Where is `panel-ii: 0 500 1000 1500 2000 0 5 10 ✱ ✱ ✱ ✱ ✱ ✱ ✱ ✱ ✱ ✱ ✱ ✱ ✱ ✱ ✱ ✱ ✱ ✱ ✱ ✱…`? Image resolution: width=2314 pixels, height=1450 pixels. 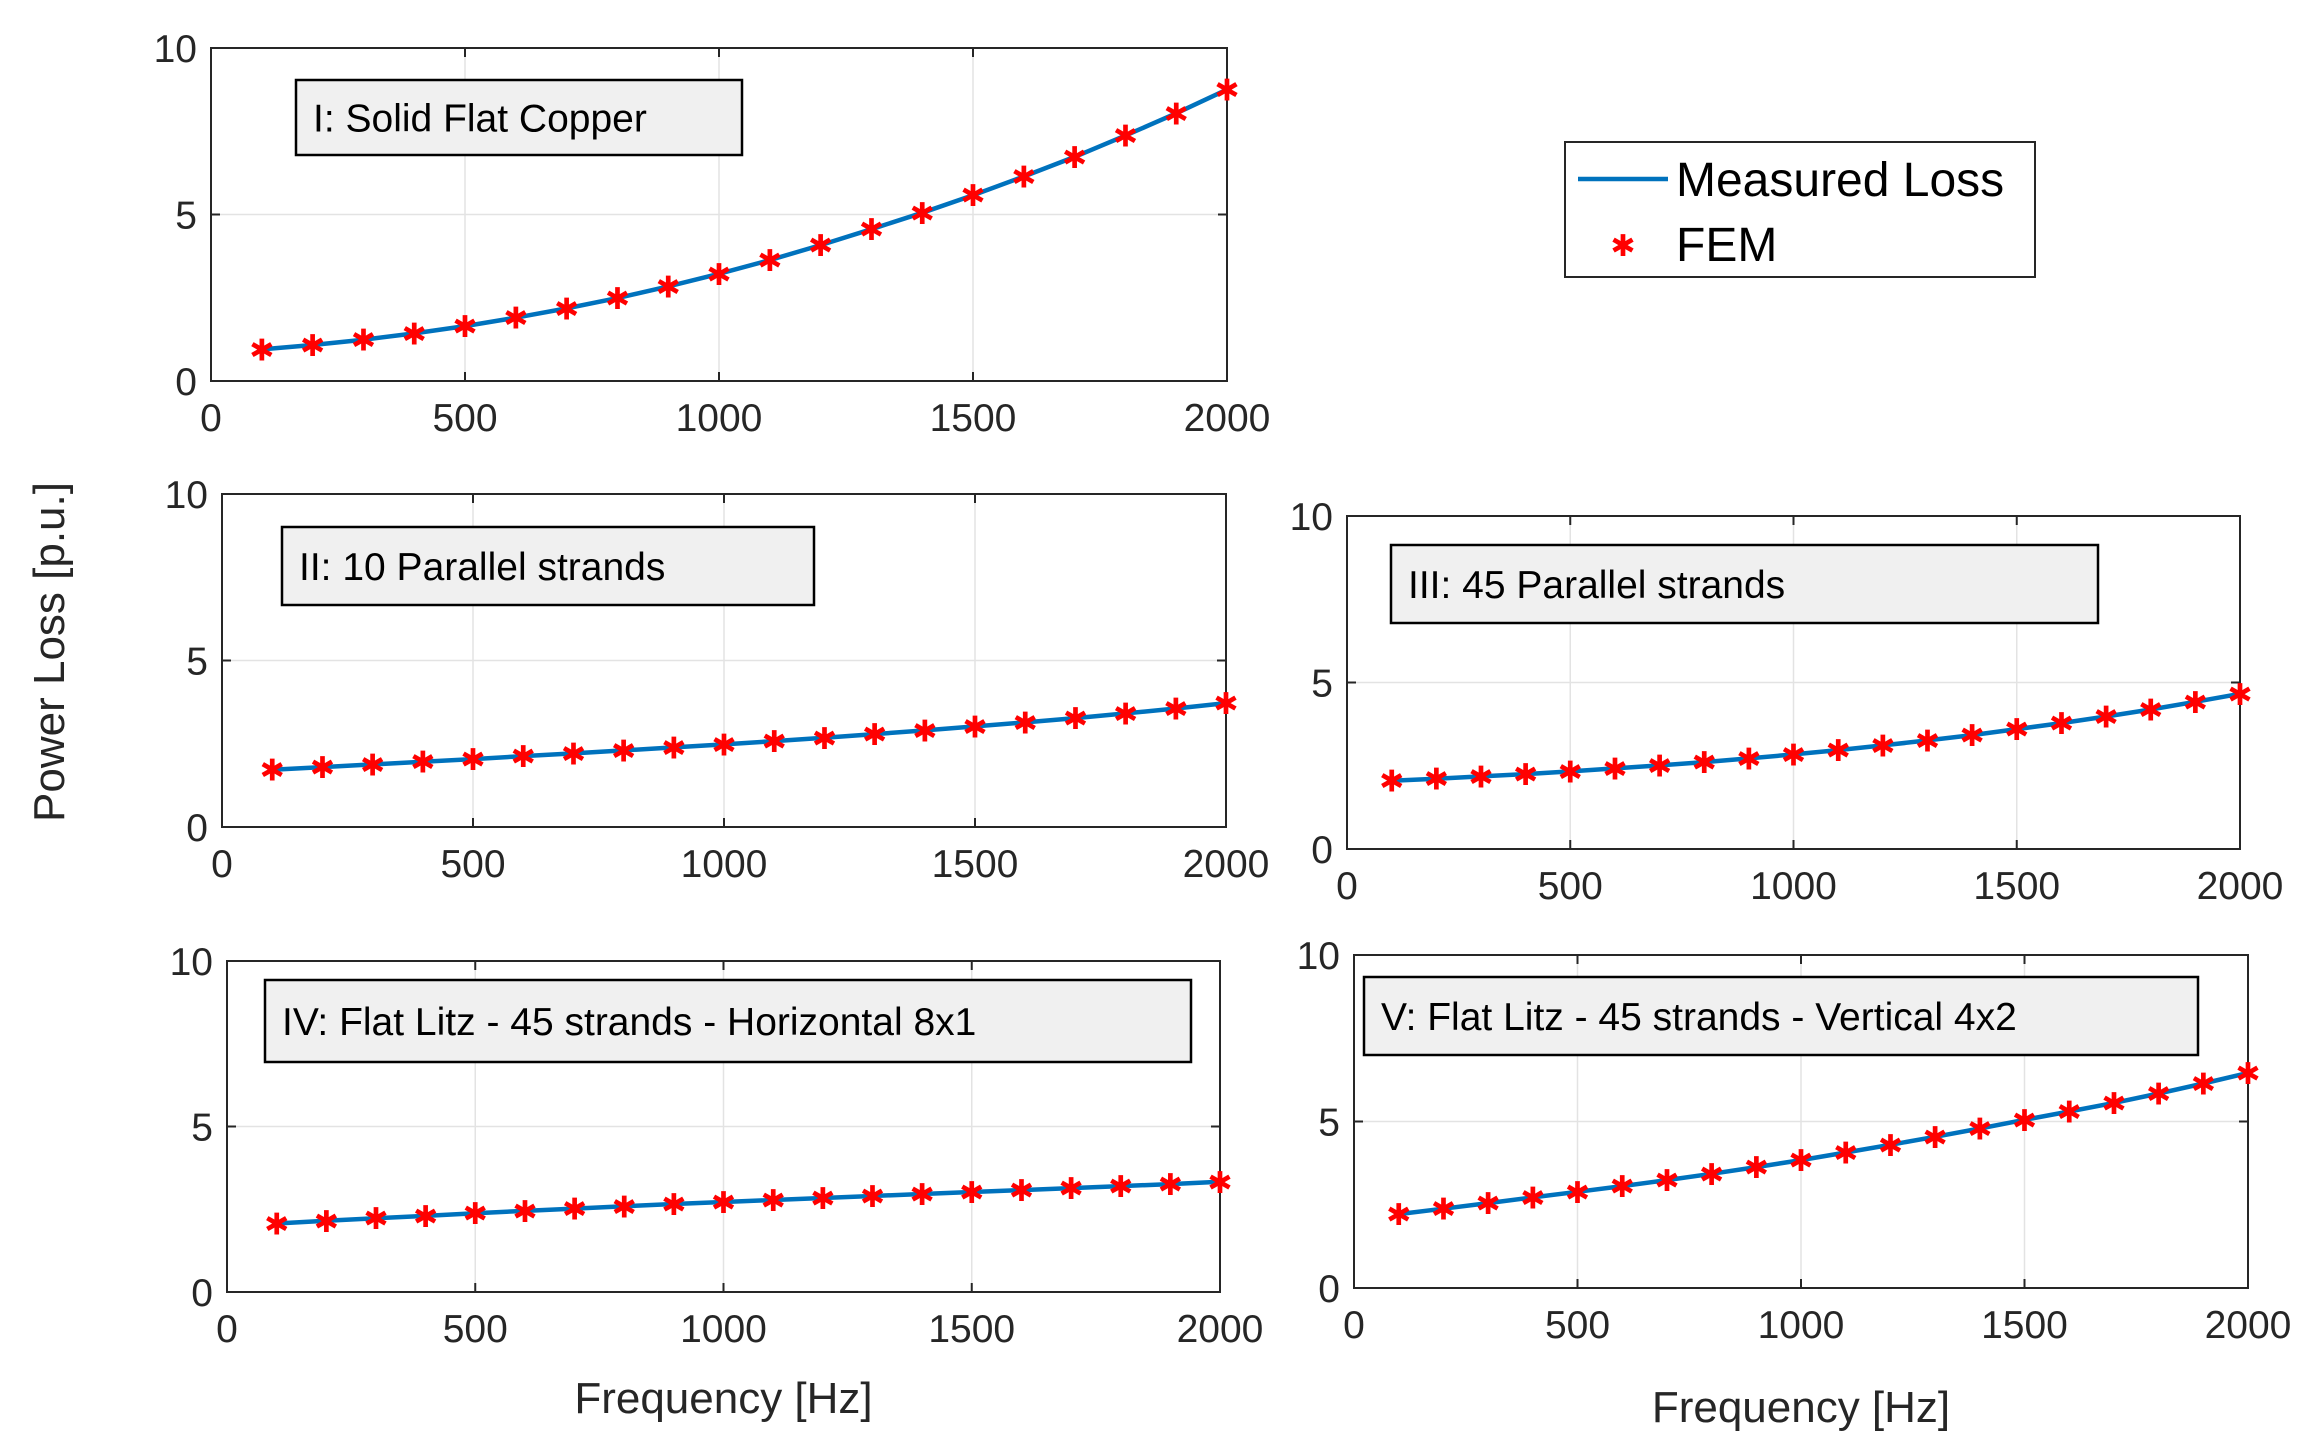 panel-ii: 0 500 1000 1500 2000 0 5 10 ✱ ✱ ✱ ✱ ✱ ✱ ✱ ✱ ✱ ✱ ✱ ✱ ✱ ✱ ✱ ✱ ✱ ✱ ✱ ✱… is located at coordinates (717, 680).